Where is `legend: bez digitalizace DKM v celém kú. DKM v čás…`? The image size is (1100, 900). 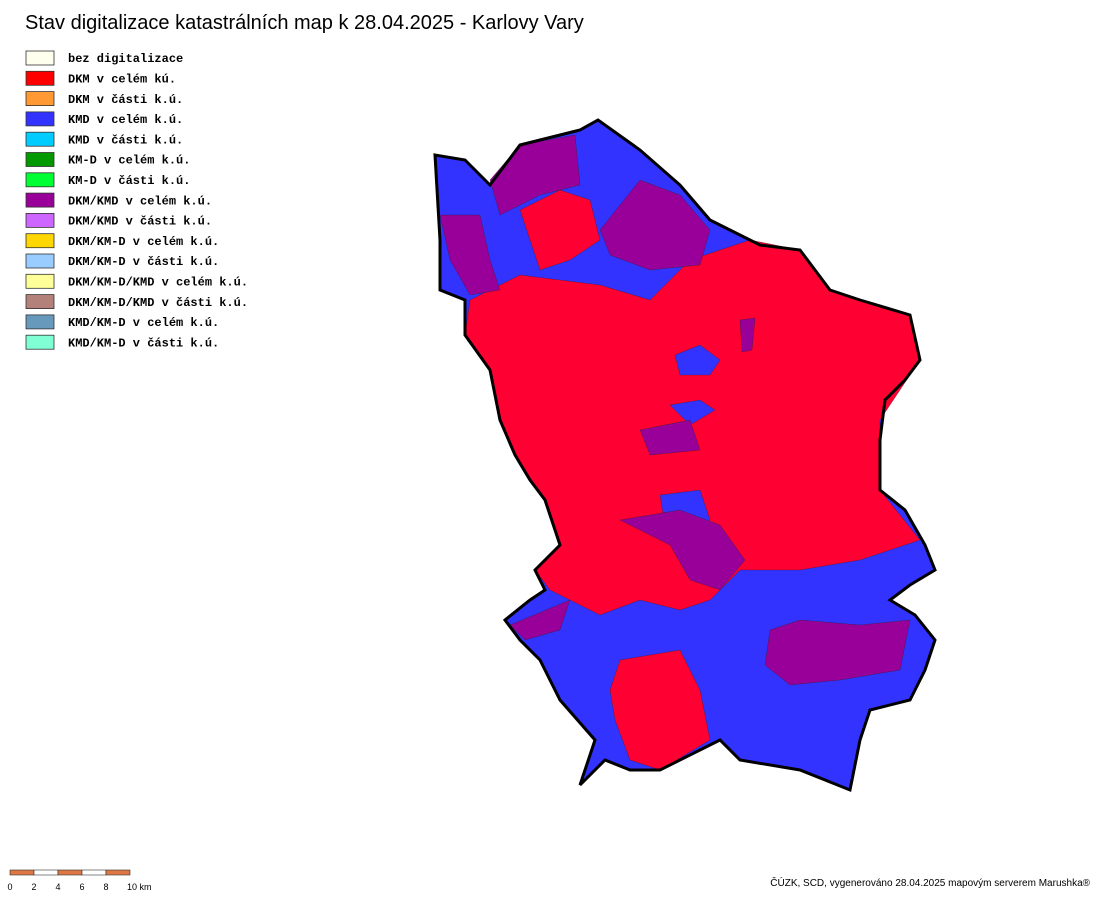 legend: bez digitalizace DKM v celém kú. DKM v čás… is located at coordinates (136, 200).